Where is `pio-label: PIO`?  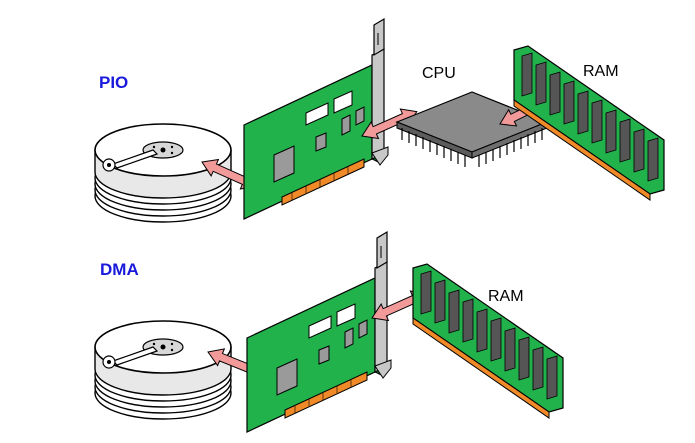
pio-label: PIO is located at coordinates (113, 82).